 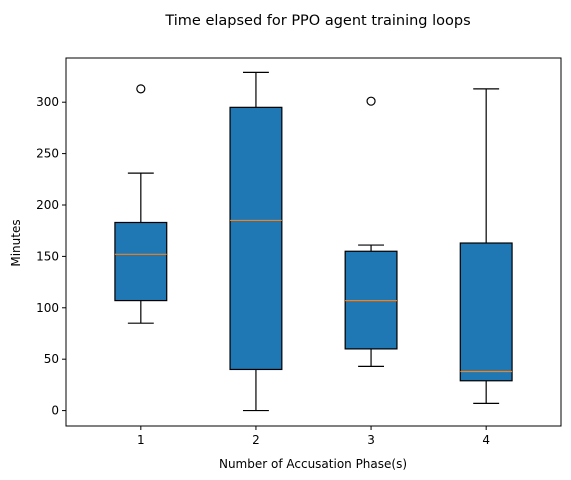 I want to click on y-tick-label: 100, so click(x=47, y=308).